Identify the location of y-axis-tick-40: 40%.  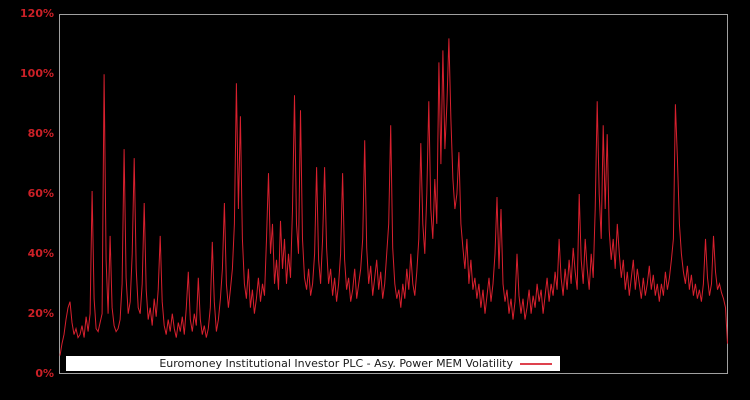
(40, 253).